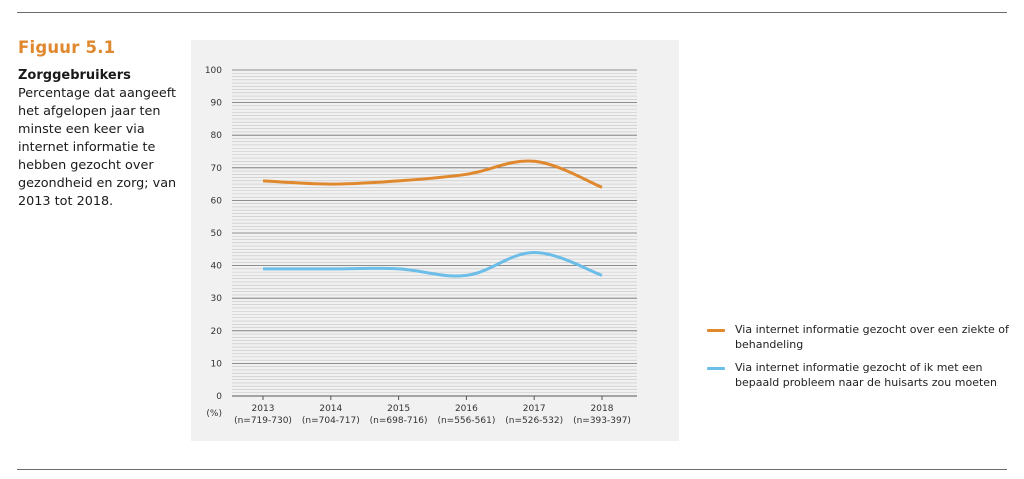  I want to click on x-tick-sublabel: (n=698-716), so click(399, 421).